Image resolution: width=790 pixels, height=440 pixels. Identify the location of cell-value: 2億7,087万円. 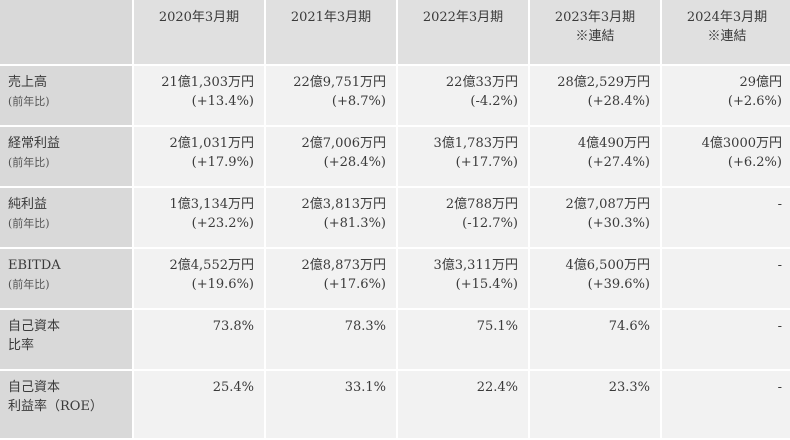
(608, 204).